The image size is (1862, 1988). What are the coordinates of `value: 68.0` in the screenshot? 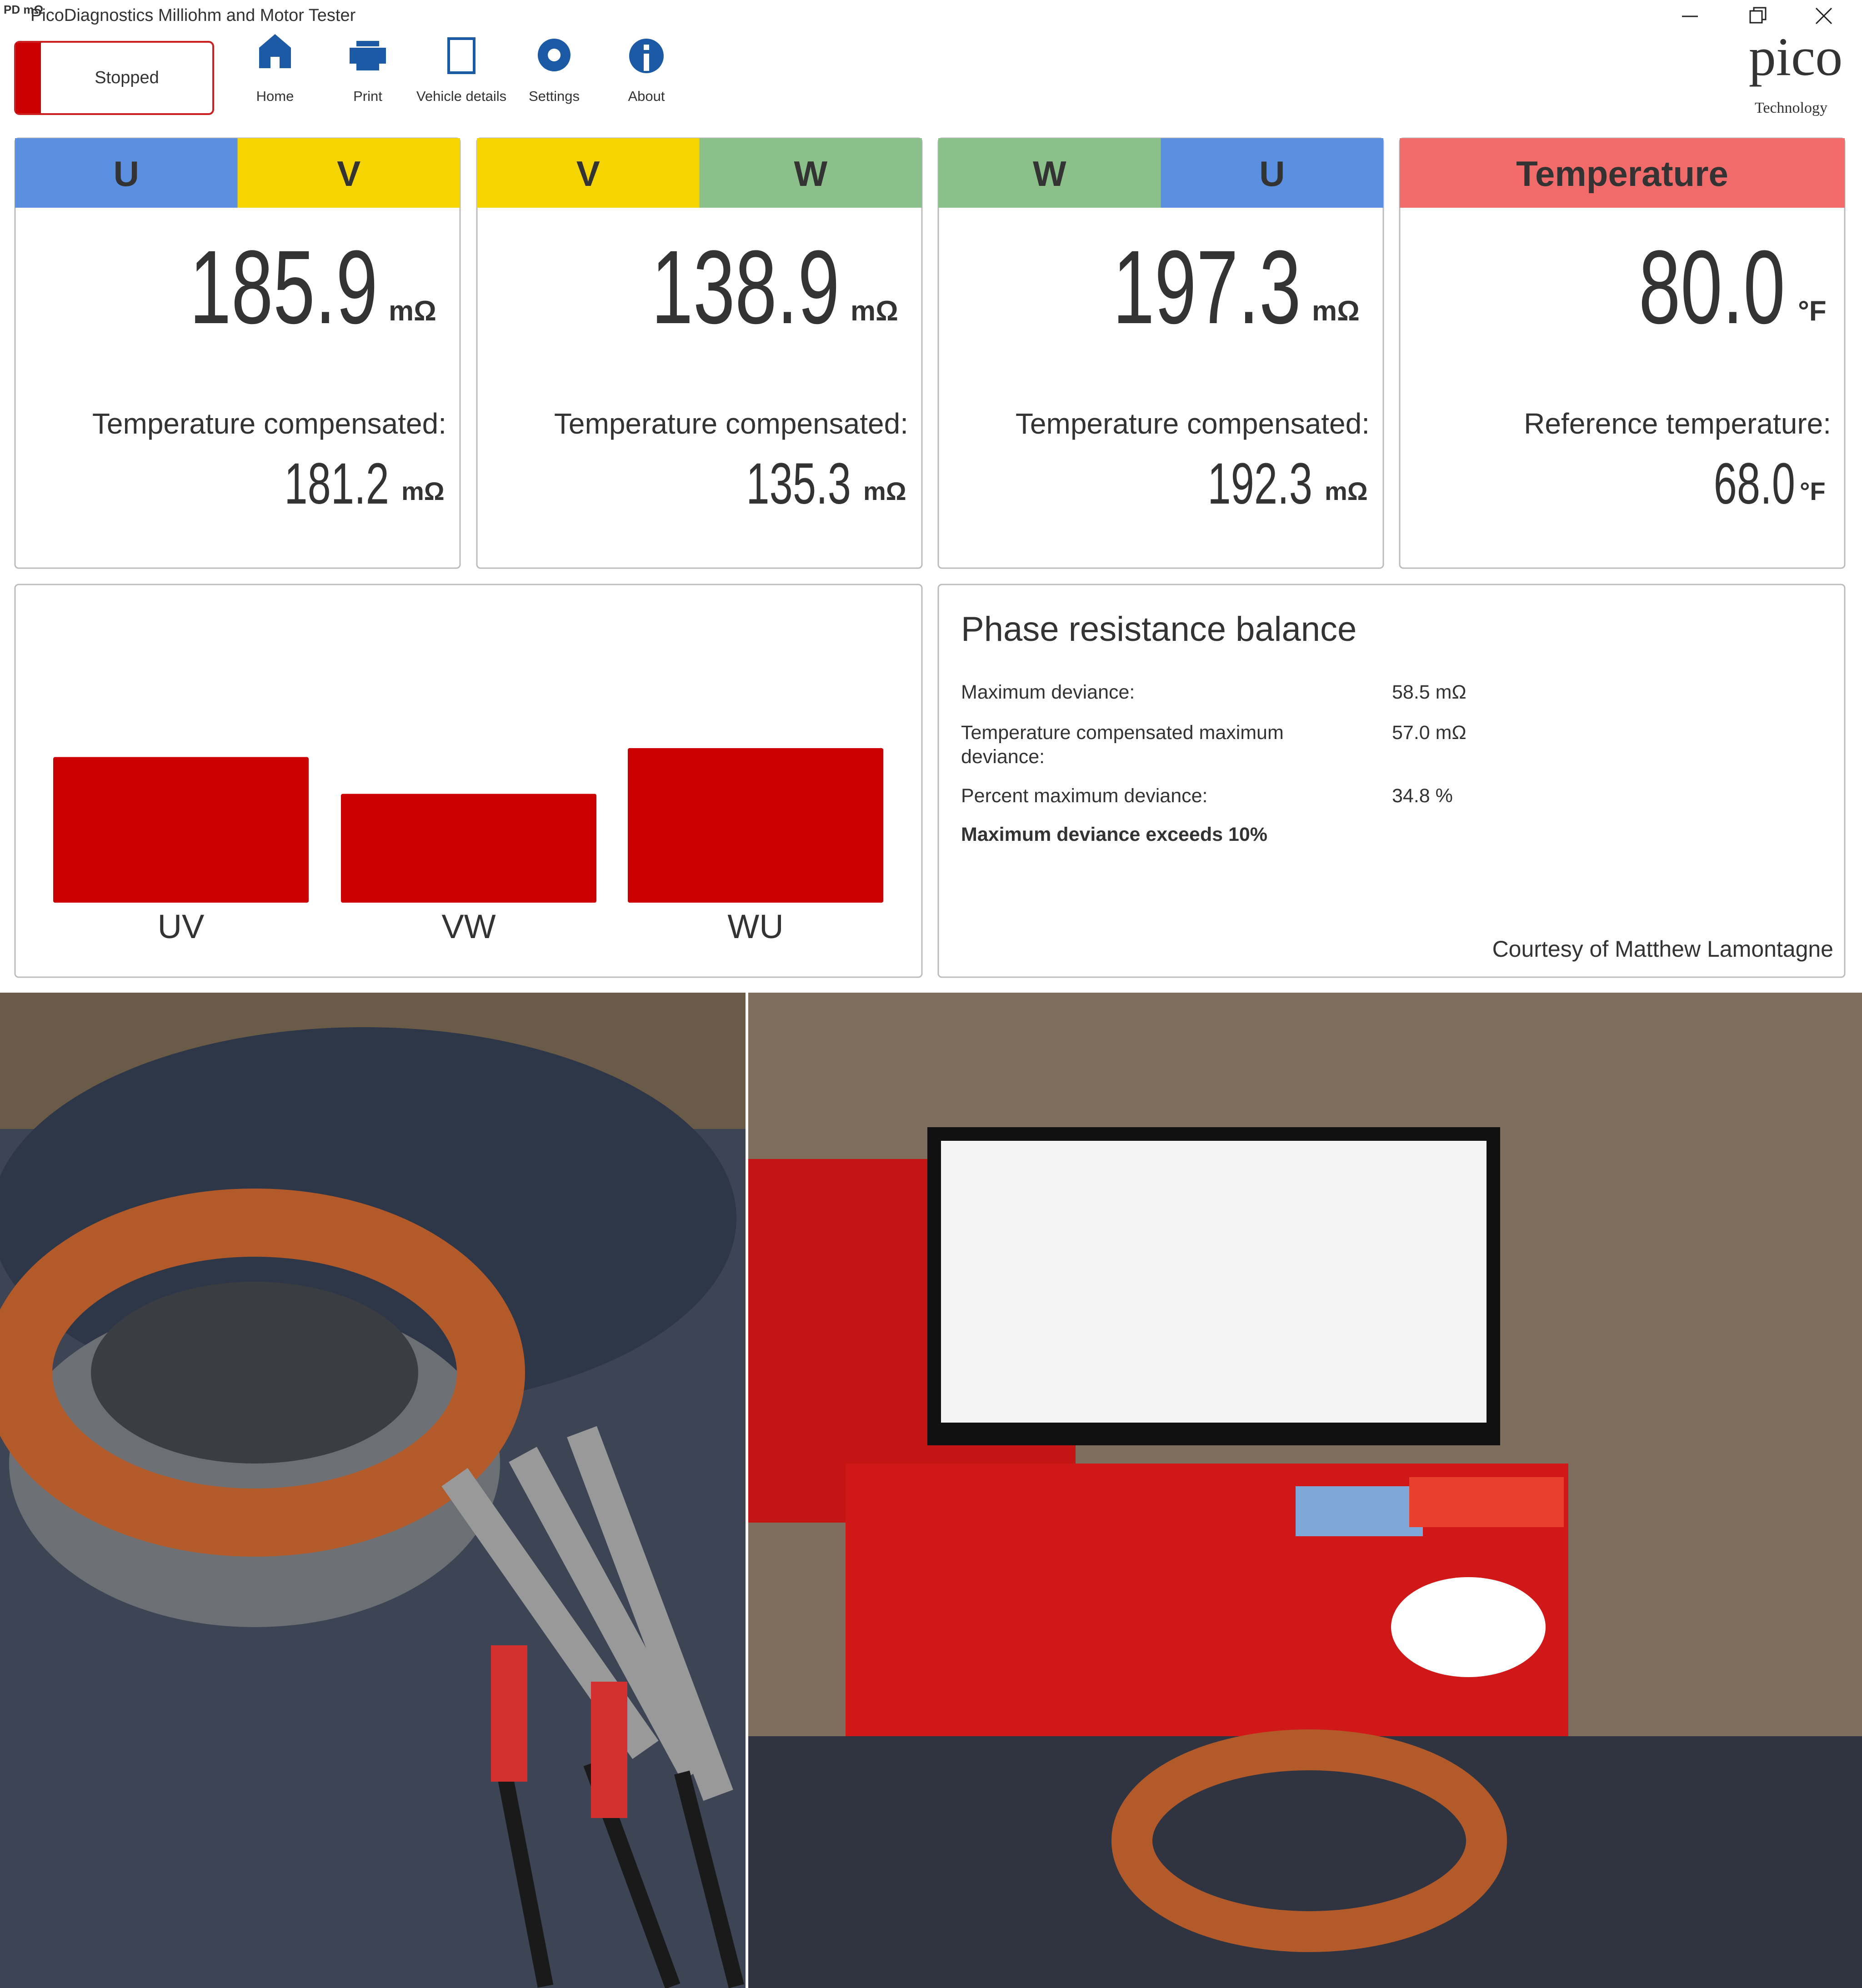 It's located at (1754, 484).